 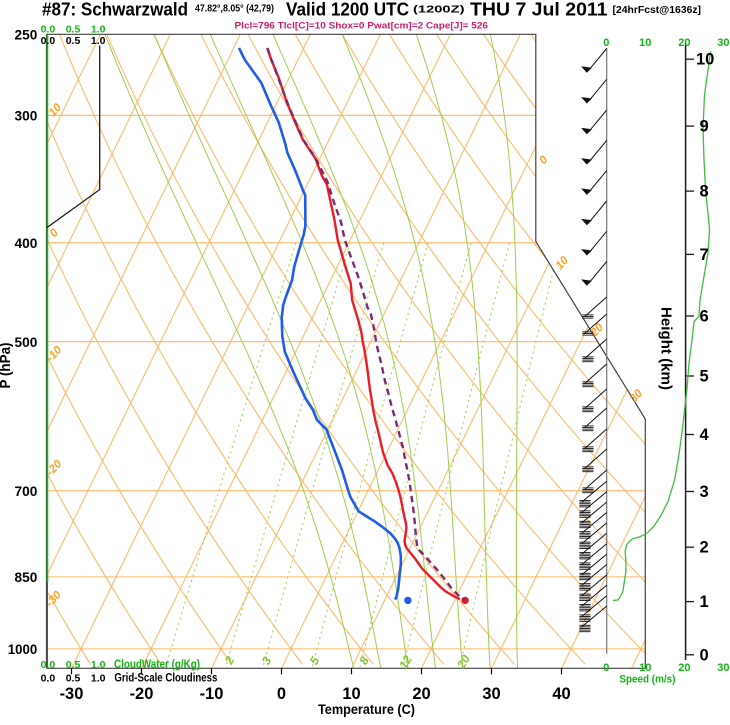 I want to click on svg-text: 47.82°,8.05° (42,79), so click(x=234, y=9).